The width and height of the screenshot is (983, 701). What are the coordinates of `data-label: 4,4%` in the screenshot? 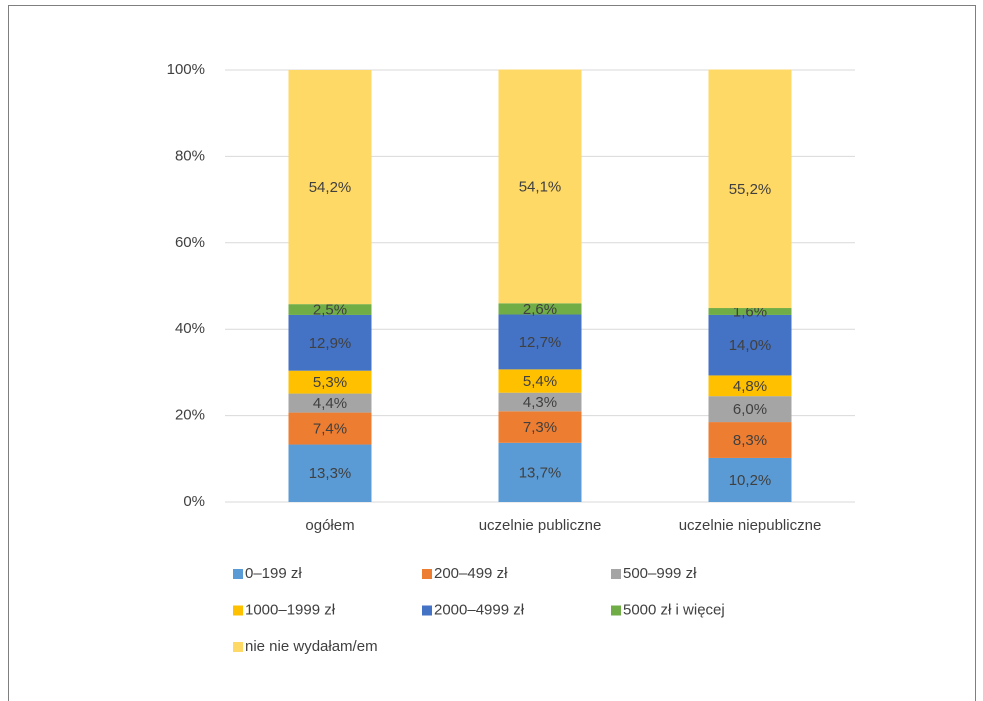 It's located at (330, 403).